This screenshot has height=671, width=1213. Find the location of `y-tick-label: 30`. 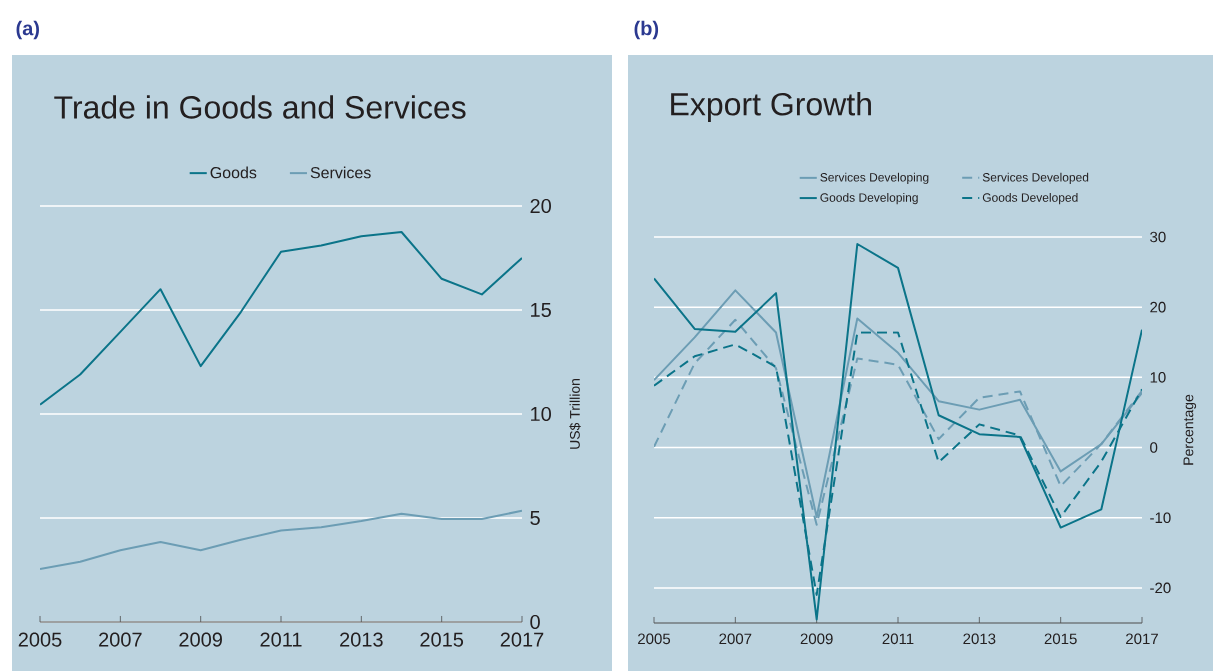

y-tick-label: 30 is located at coordinates (1158, 237).